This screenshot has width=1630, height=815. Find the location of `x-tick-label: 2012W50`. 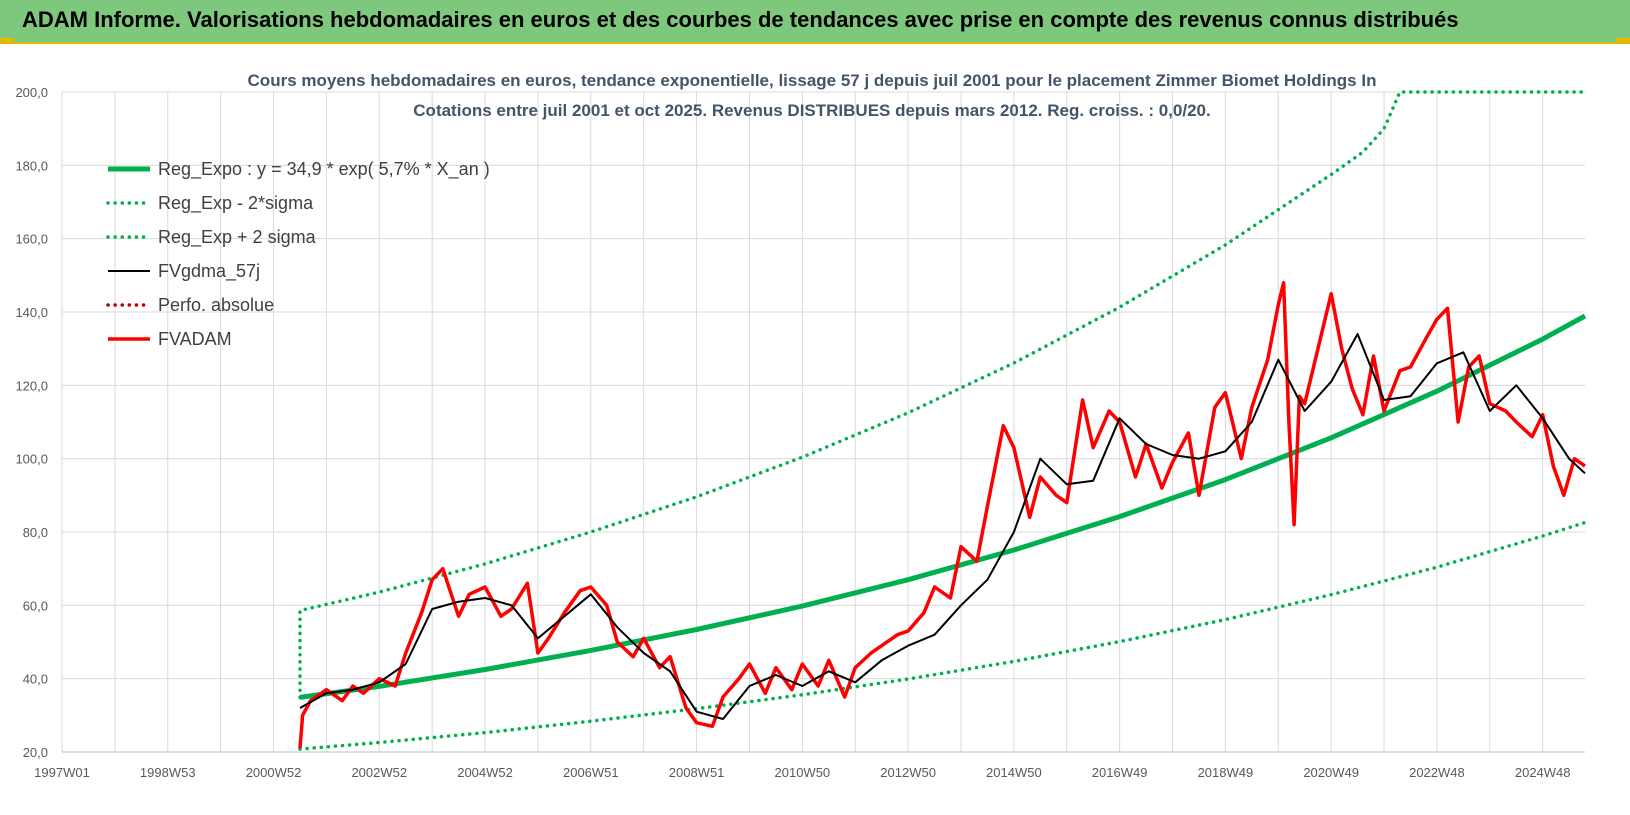

x-tick-label: 2012W50 is located at coordinates (908, 772).